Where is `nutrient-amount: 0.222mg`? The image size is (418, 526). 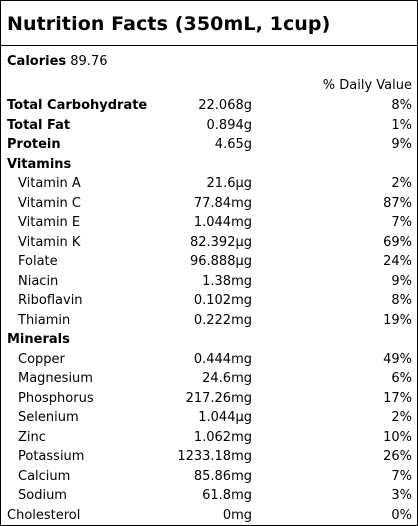 nutrient-amount: 0.222mg is located at coordinates (222, 320).